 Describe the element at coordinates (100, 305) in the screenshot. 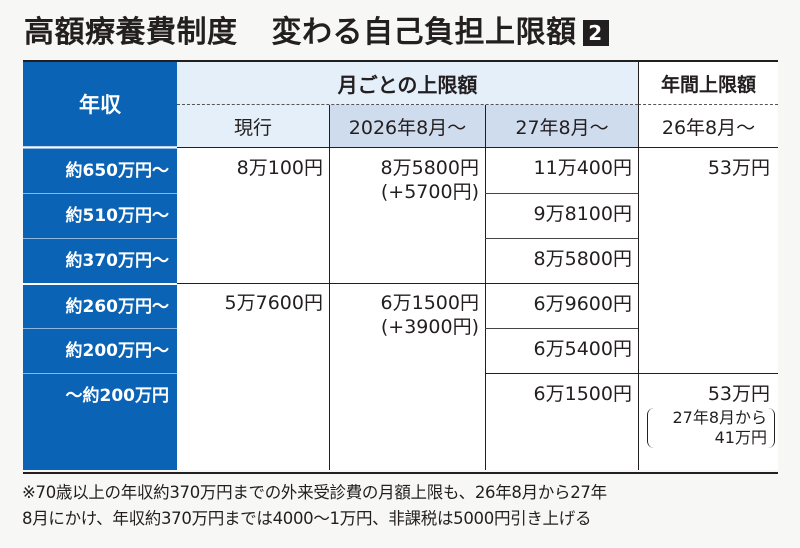

I see `income-row-260: 約260万円～` at that location.